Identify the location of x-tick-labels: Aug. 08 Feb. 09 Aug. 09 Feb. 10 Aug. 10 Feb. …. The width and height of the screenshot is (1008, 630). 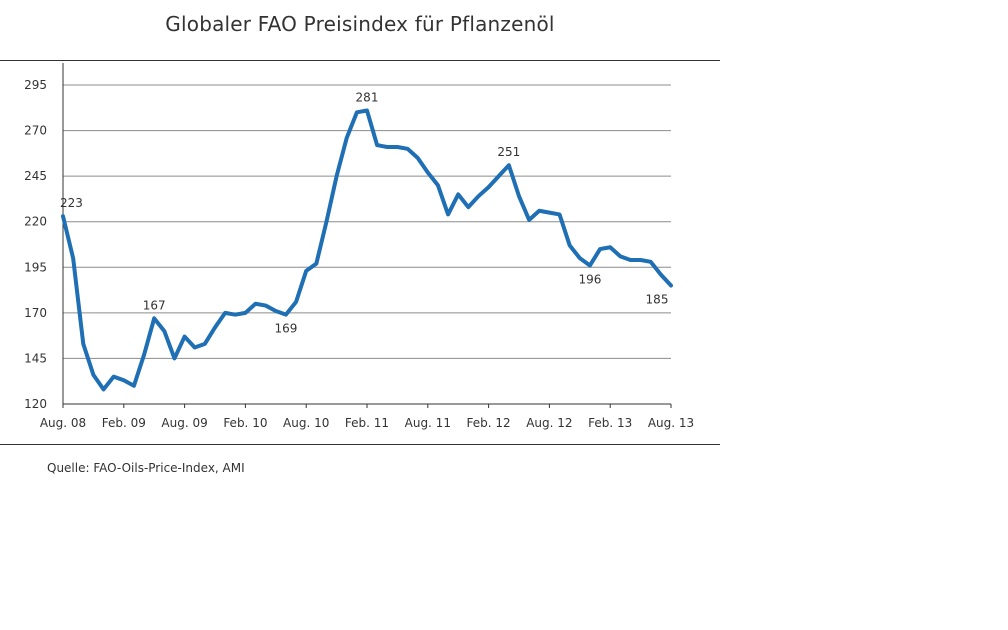
(367, 423).